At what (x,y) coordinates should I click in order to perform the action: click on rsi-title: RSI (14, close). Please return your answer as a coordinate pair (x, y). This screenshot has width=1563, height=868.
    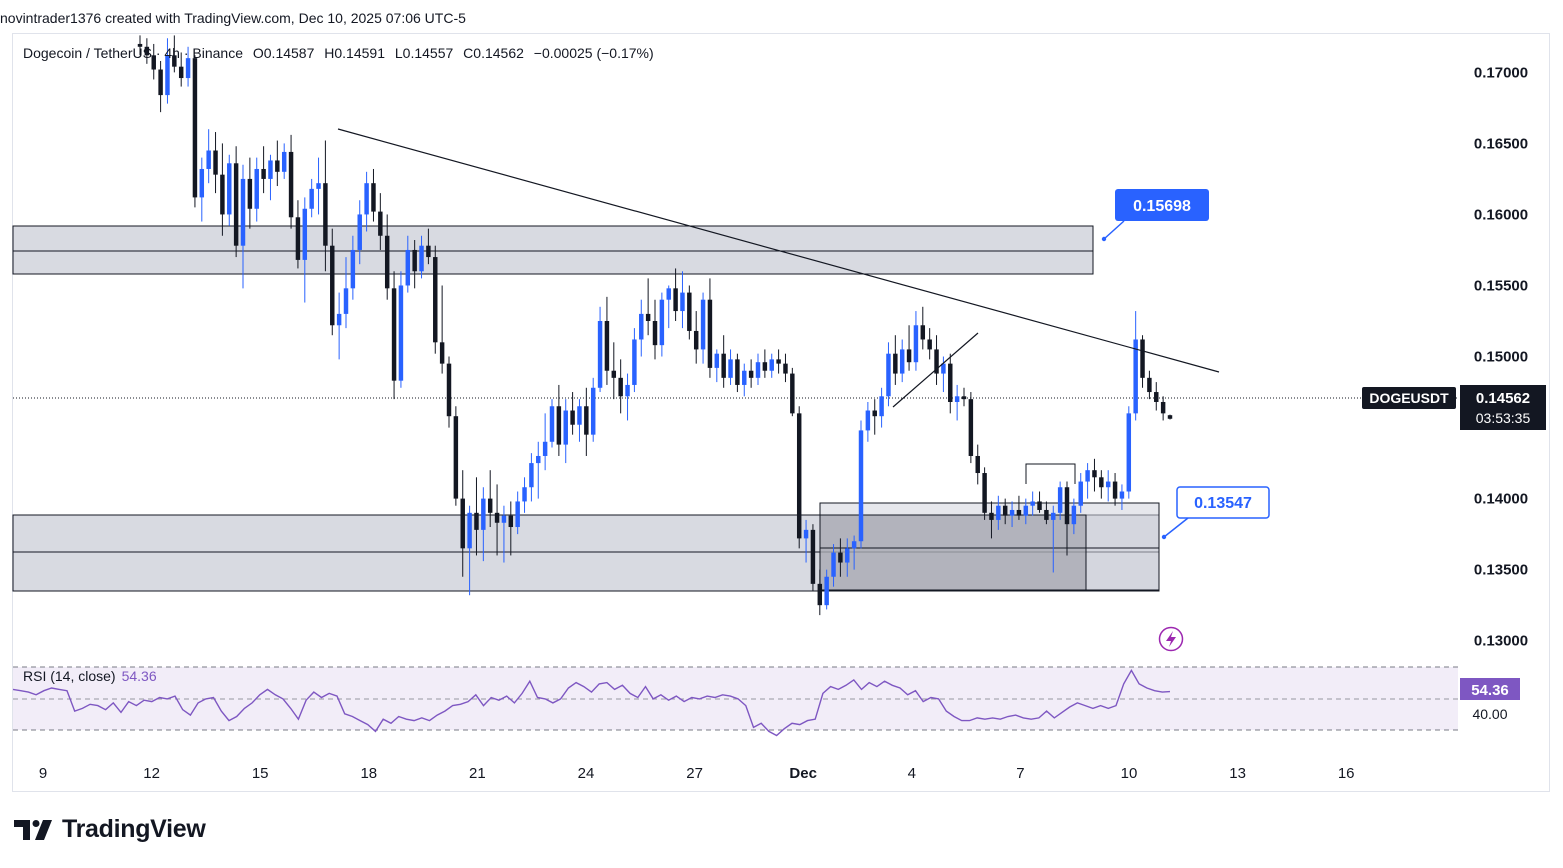
    Looking at the image, I should click on (69, 676).